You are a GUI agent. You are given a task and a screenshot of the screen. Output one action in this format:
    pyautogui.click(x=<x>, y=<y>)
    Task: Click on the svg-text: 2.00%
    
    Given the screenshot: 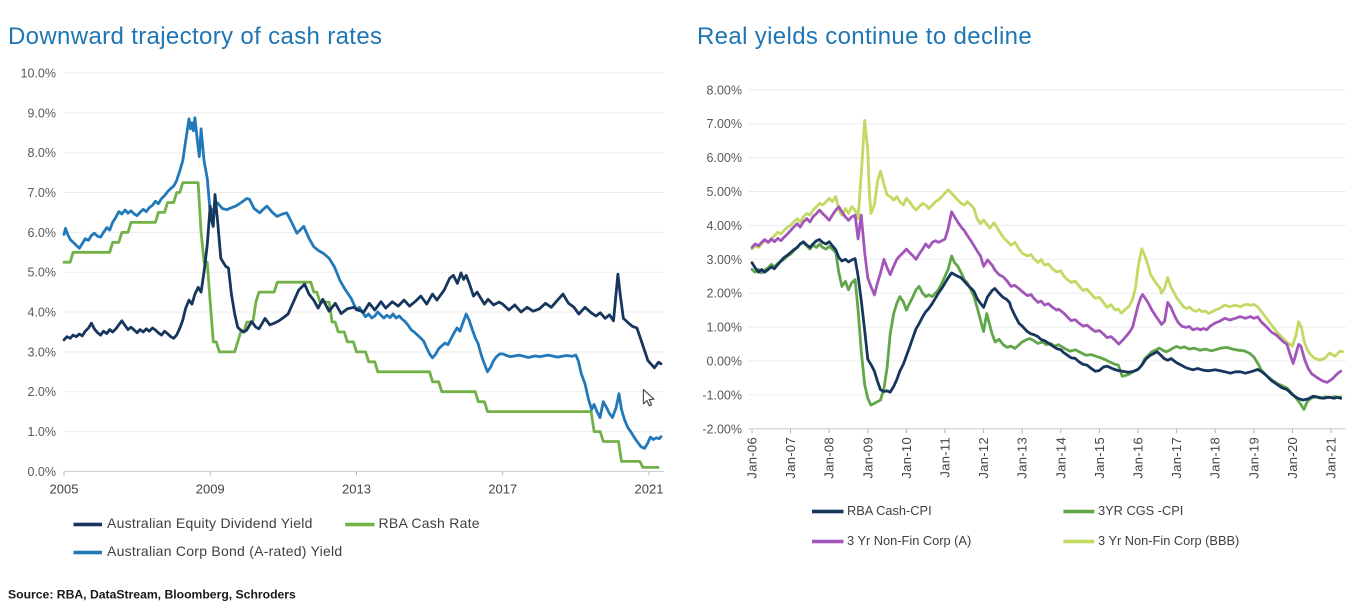 What is the action you would take?
    pyautogui.click(x=724, y=294)
    